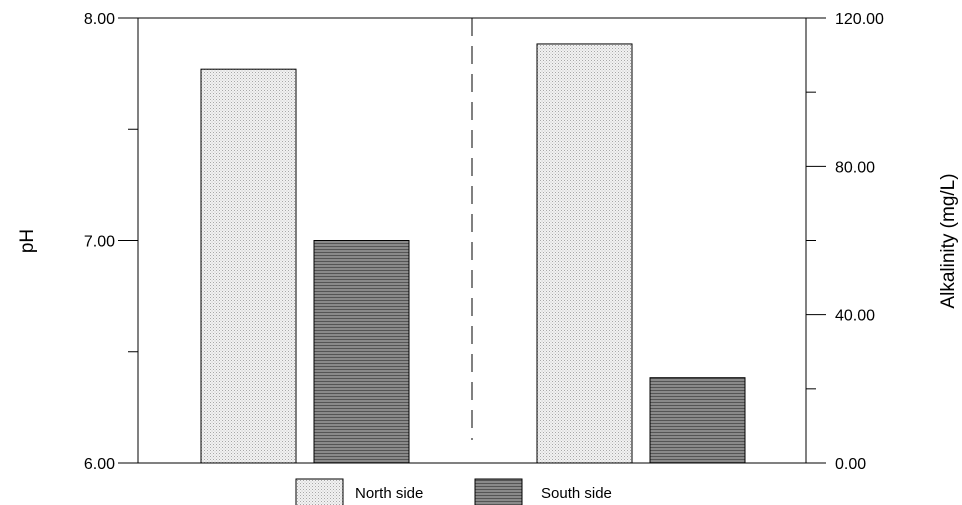 The image size is (962, 505). What do you see at coordinates (453, 491) in the screenshot?
I see `legend: North side South side` at bounding box center [453, 491].